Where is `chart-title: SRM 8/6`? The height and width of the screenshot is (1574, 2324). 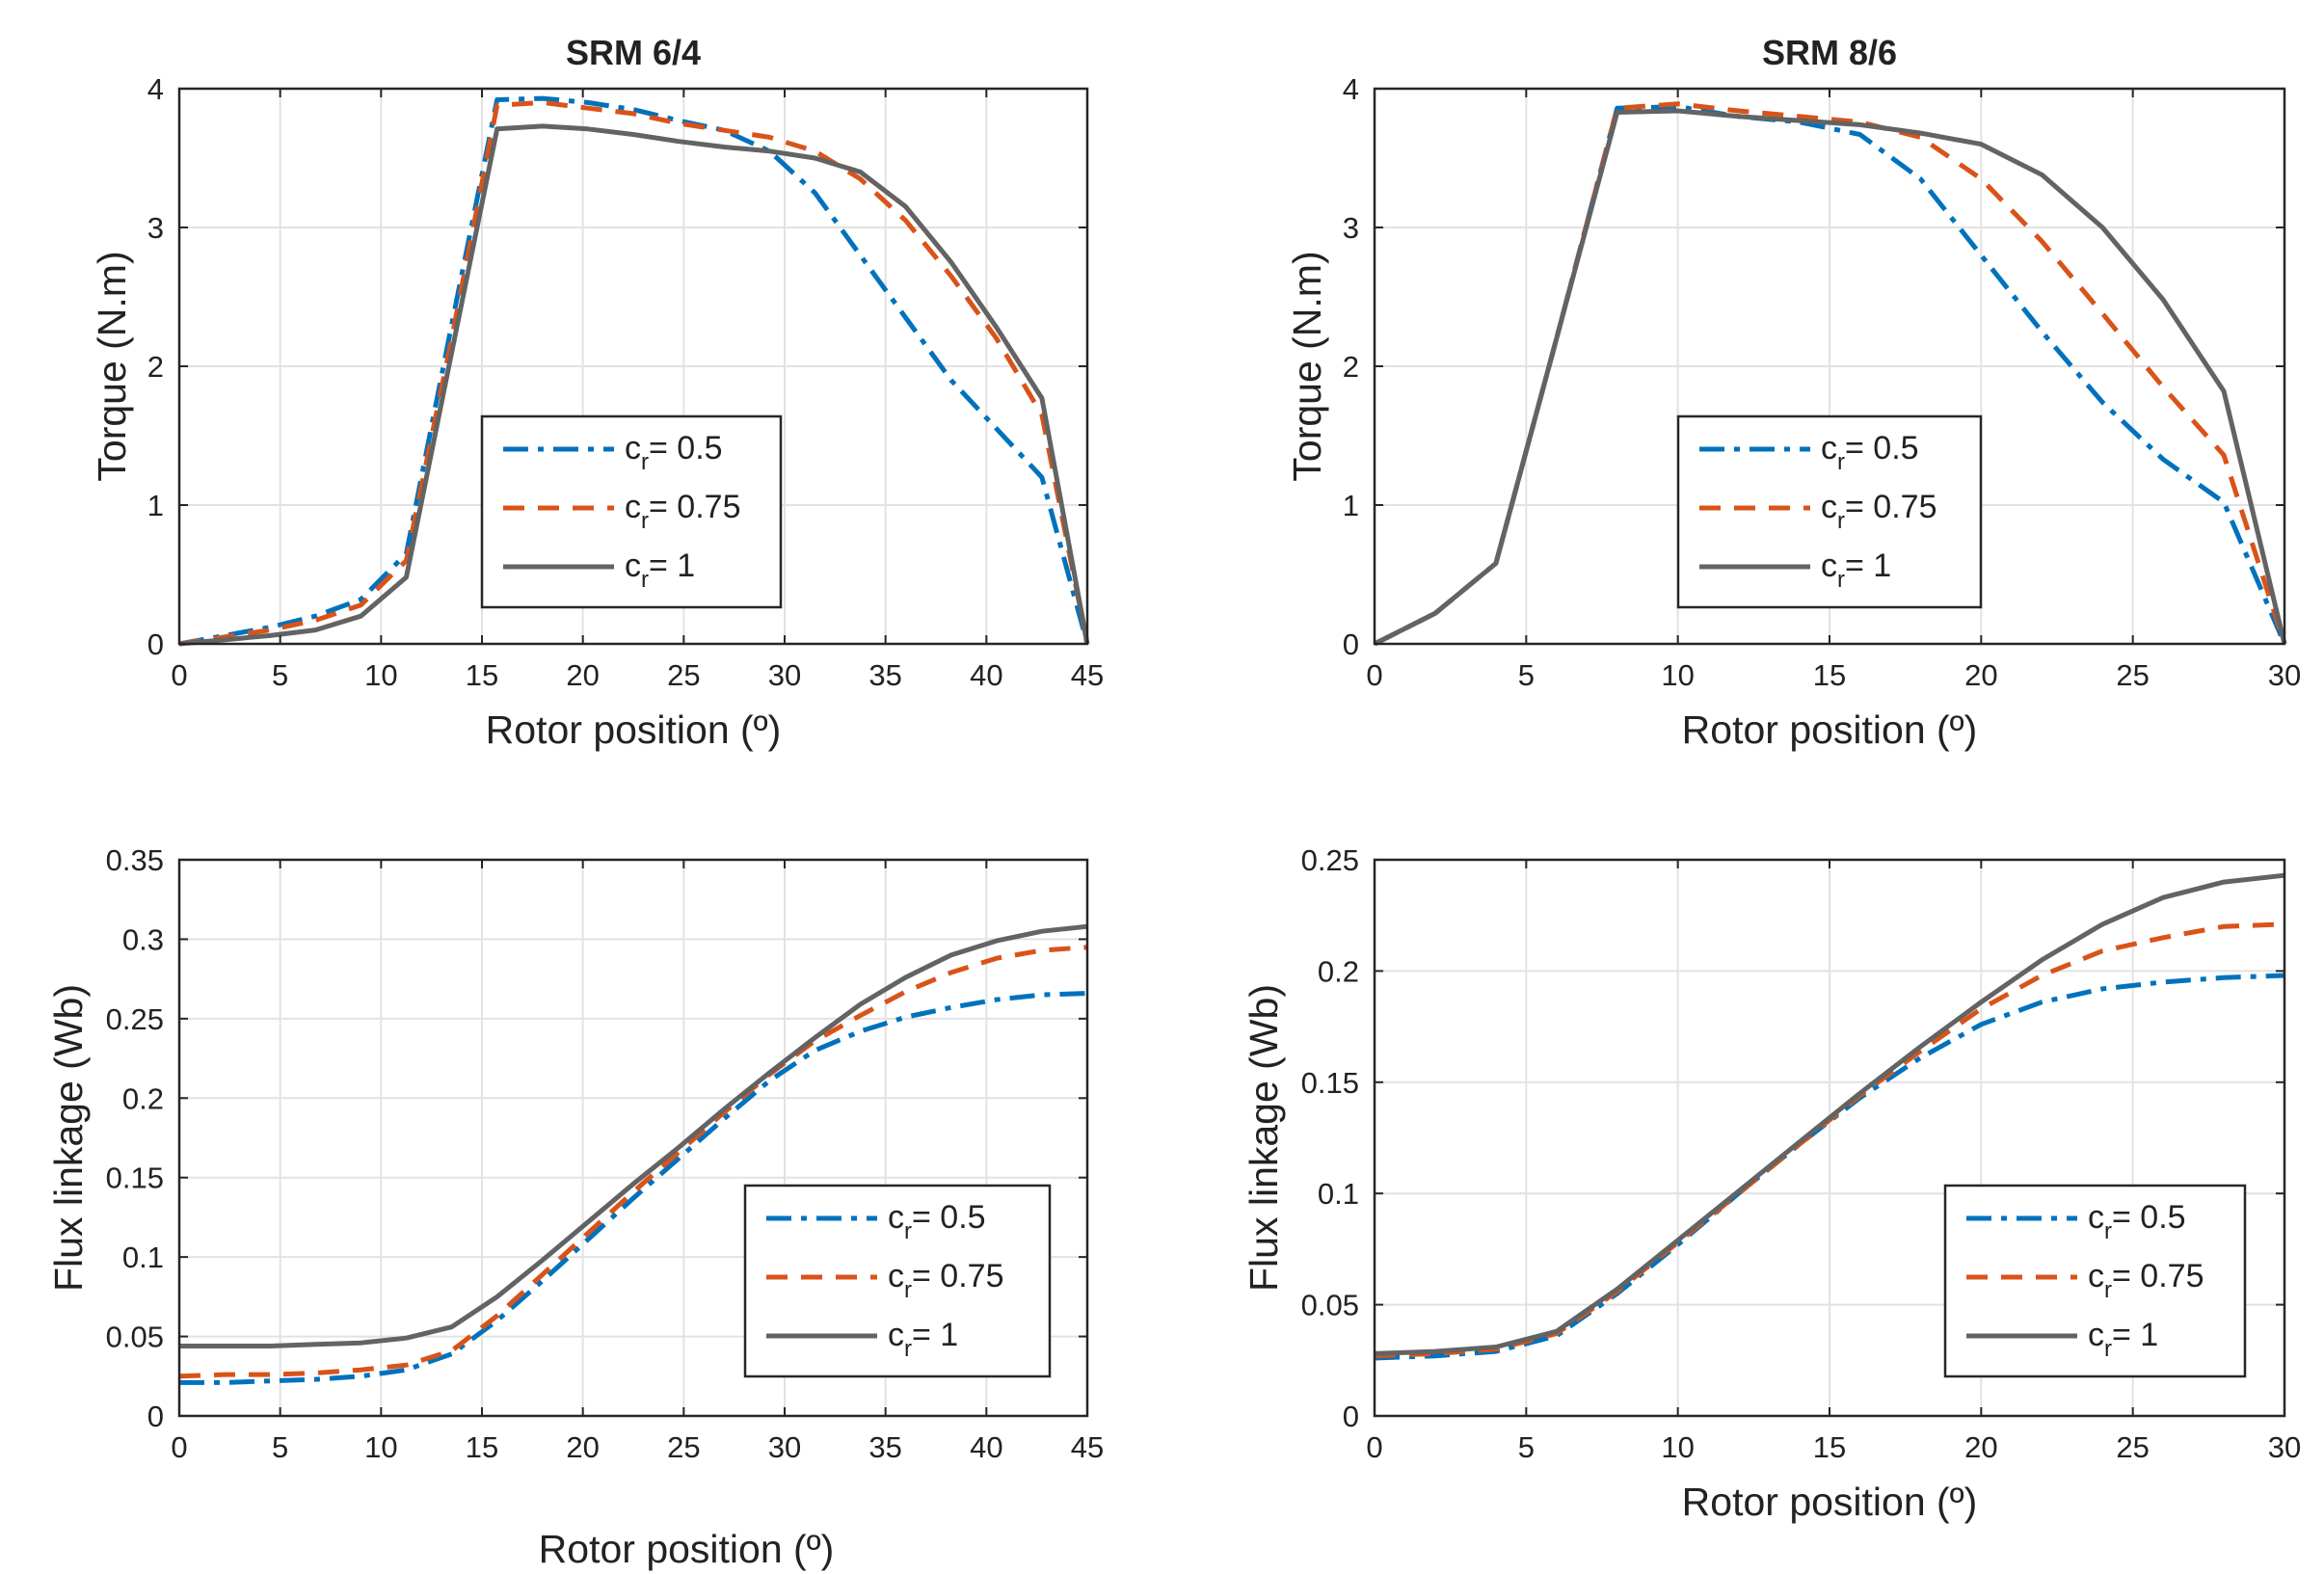
chart-title: SRM 8/6 is located at coordinates (1829, 52).